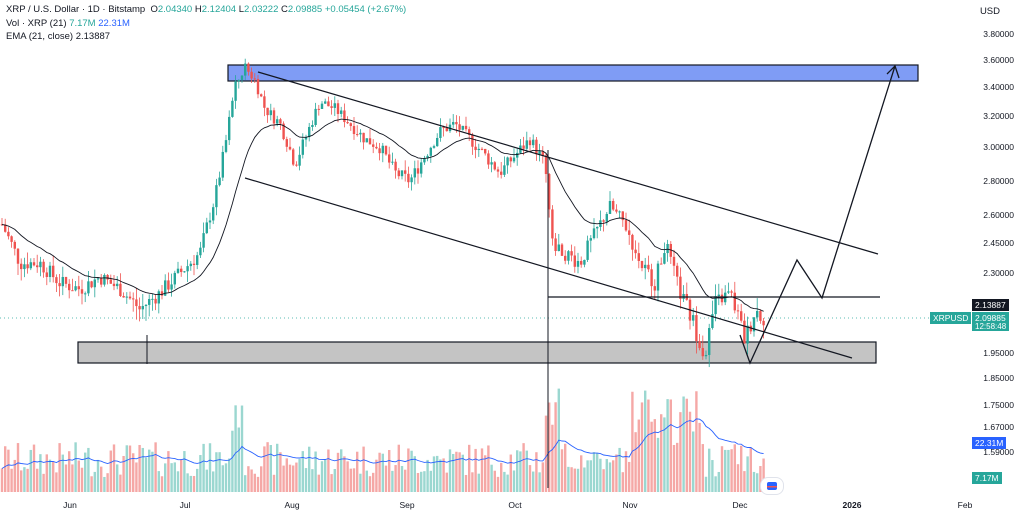  I want to click on y-tick: 1.59000, so click(998, 452).